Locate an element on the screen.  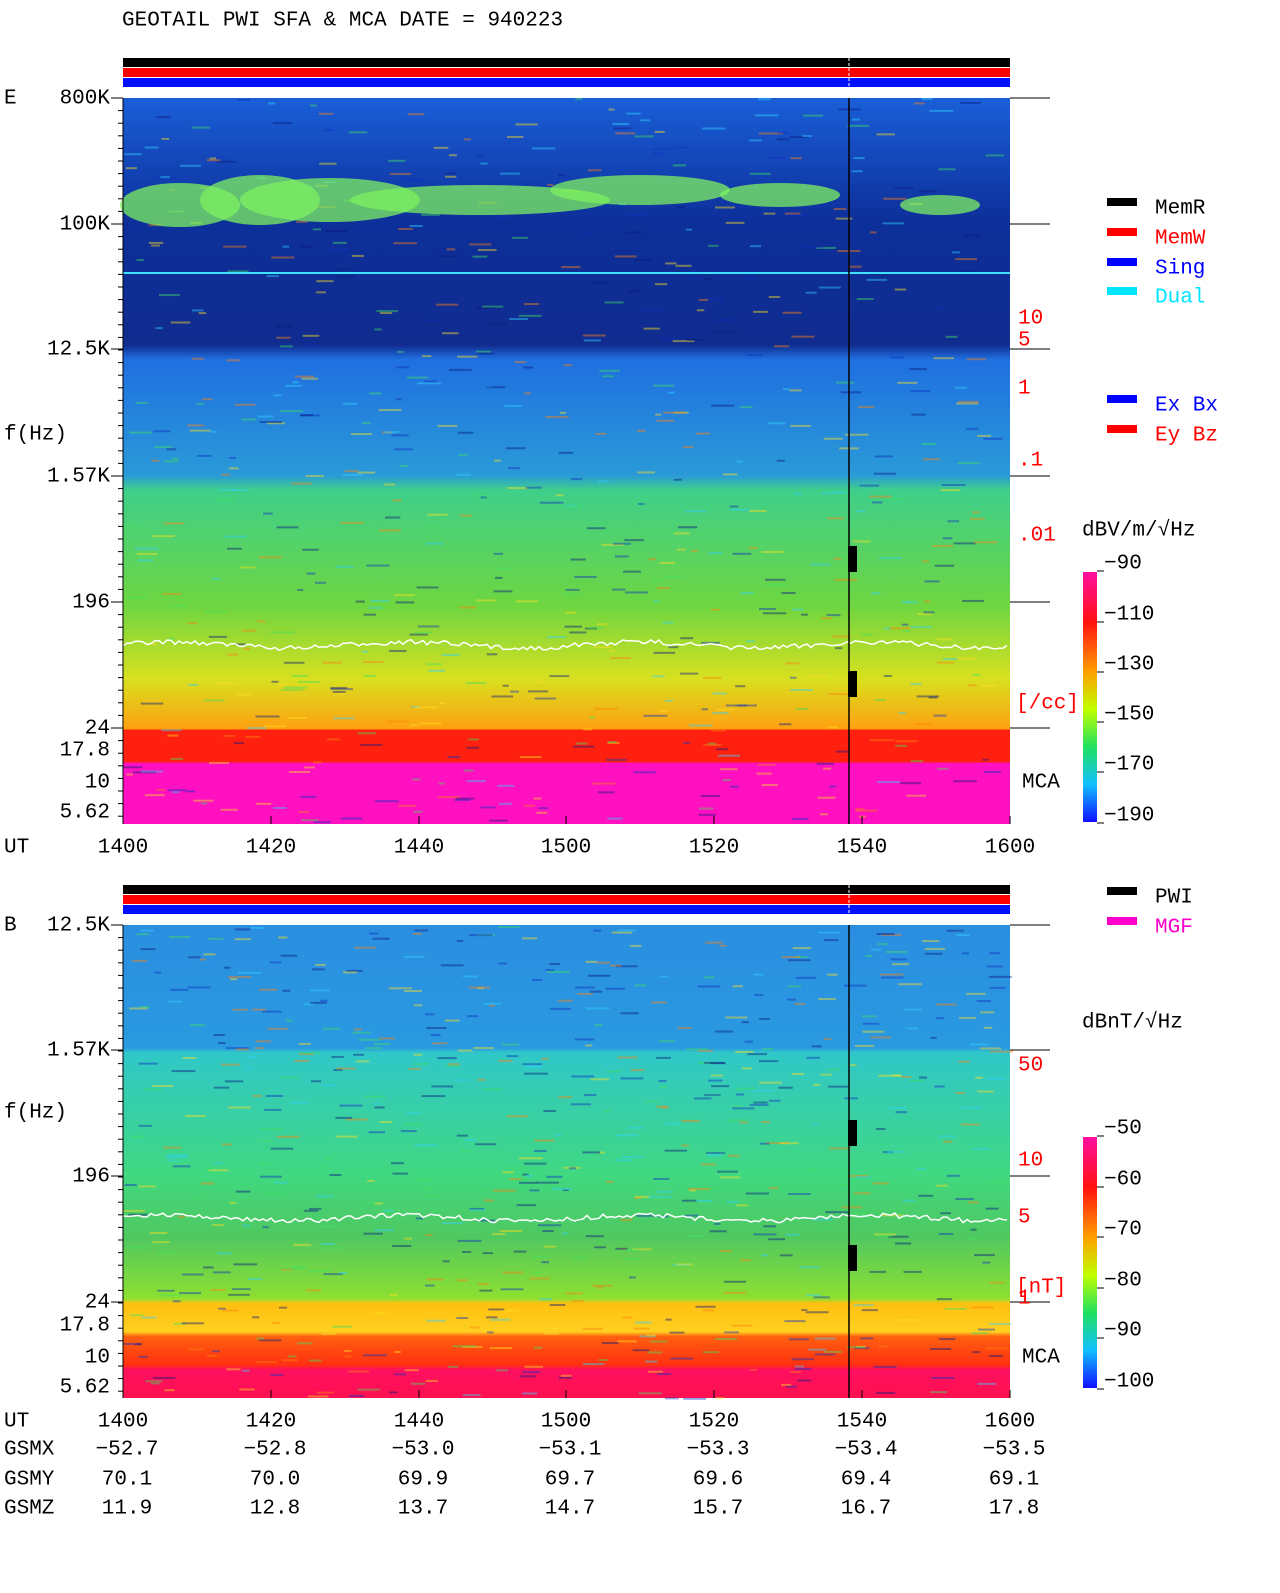
freq-tick-label: 5.62 is located at coordinates (85, 1388).